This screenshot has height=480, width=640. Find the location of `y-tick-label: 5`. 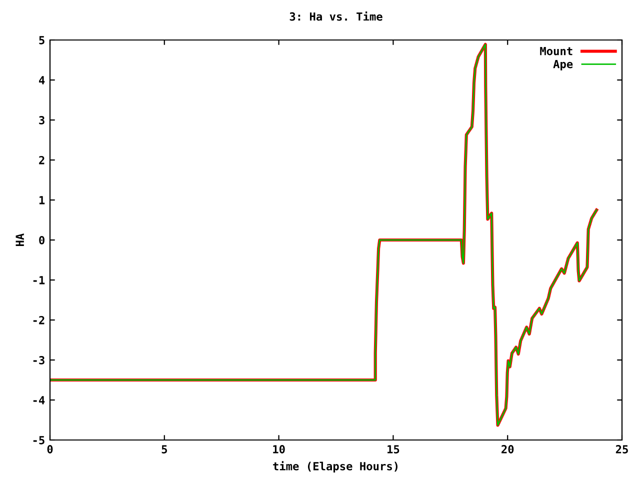

y-tick-label: 5 is located at coordinates (41, 40).